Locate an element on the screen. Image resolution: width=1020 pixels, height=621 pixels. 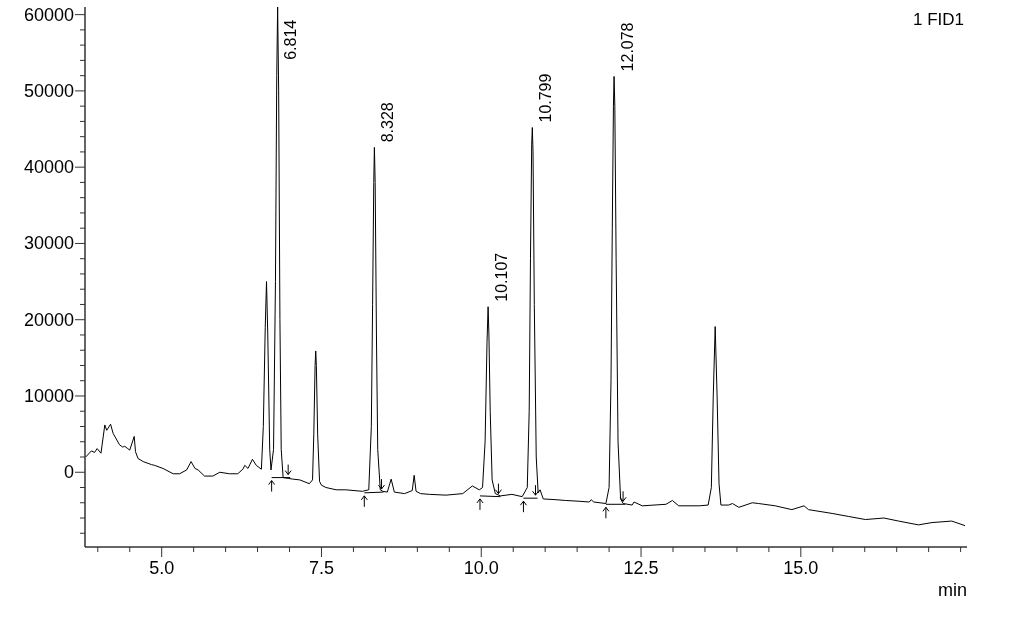
x-tick-label: 10.0 is located at coordinates (481, 568).